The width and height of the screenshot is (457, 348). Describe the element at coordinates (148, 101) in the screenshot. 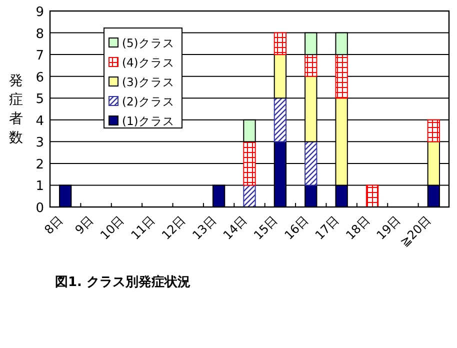

I see `legend-label: (2)クラス` at that location.